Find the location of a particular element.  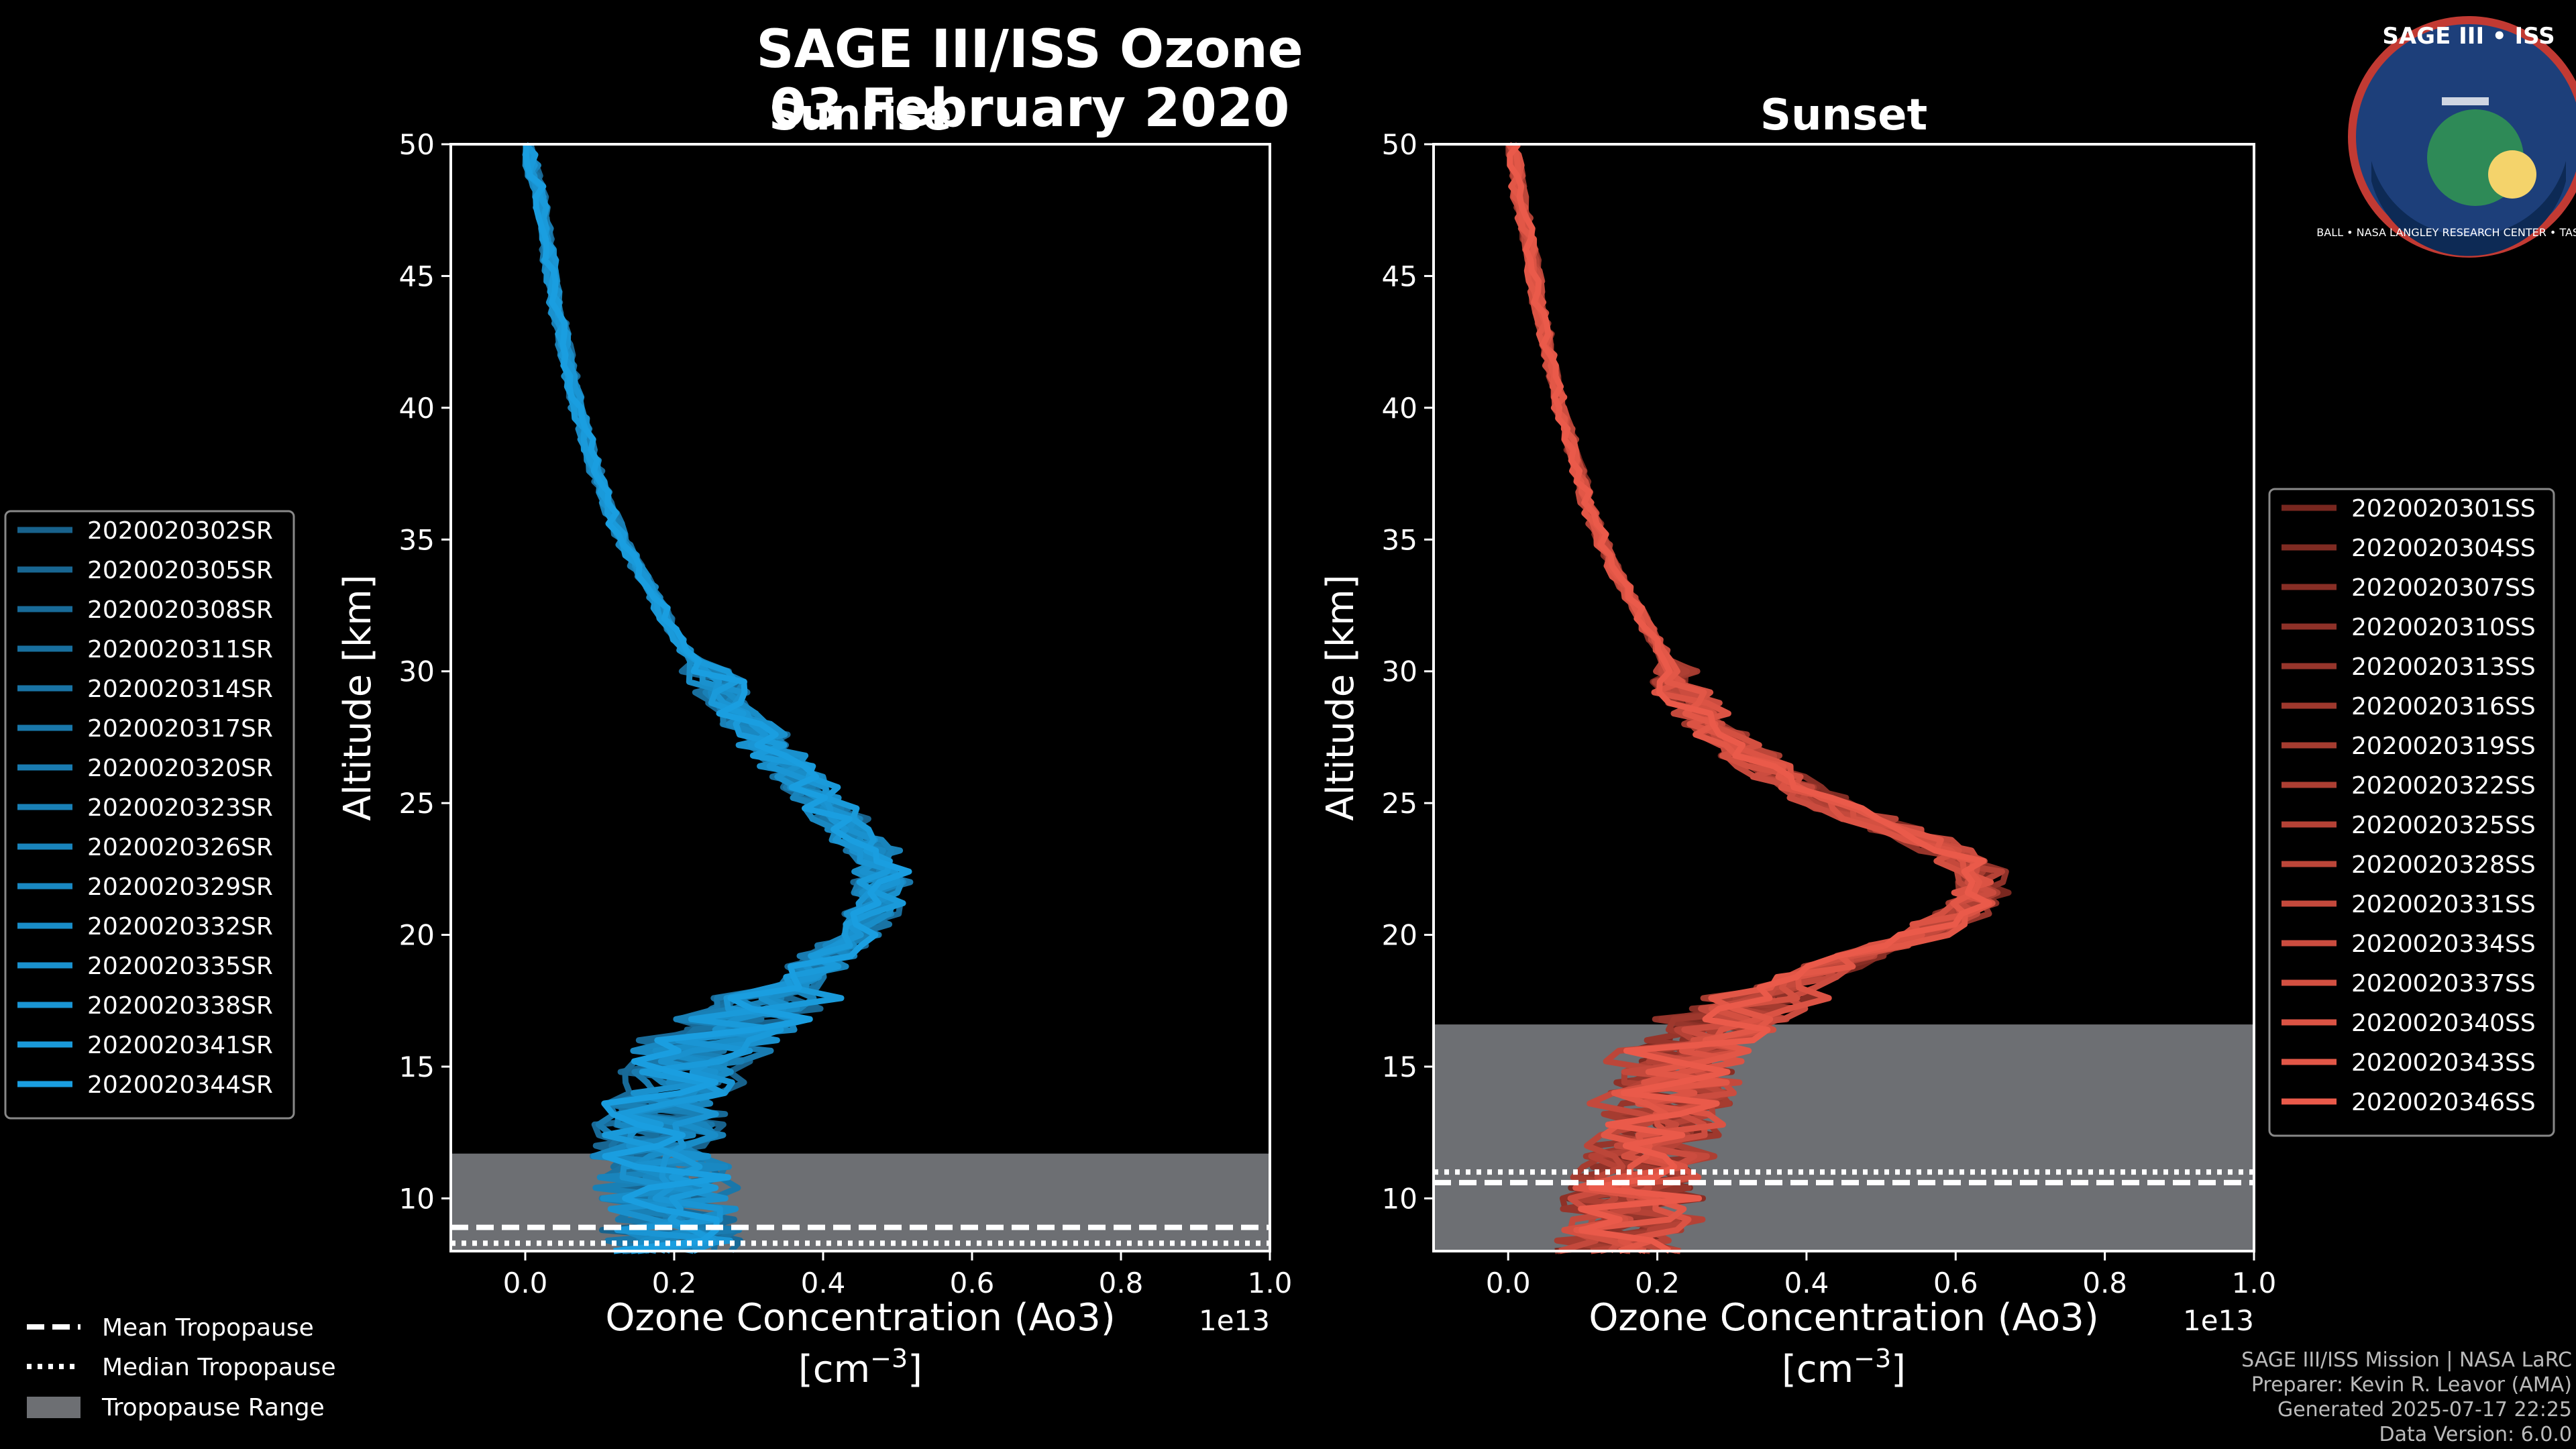

profile-line-2020020341SR is located at coordinates (714, 698).